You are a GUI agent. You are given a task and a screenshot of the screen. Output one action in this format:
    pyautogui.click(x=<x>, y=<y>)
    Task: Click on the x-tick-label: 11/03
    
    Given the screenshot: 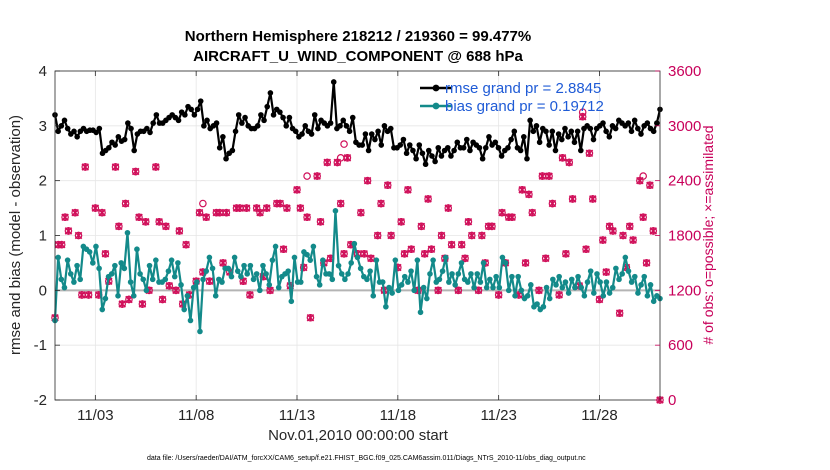 What is the action you would take?
    pyautogui.click(x=95, y=415)
    